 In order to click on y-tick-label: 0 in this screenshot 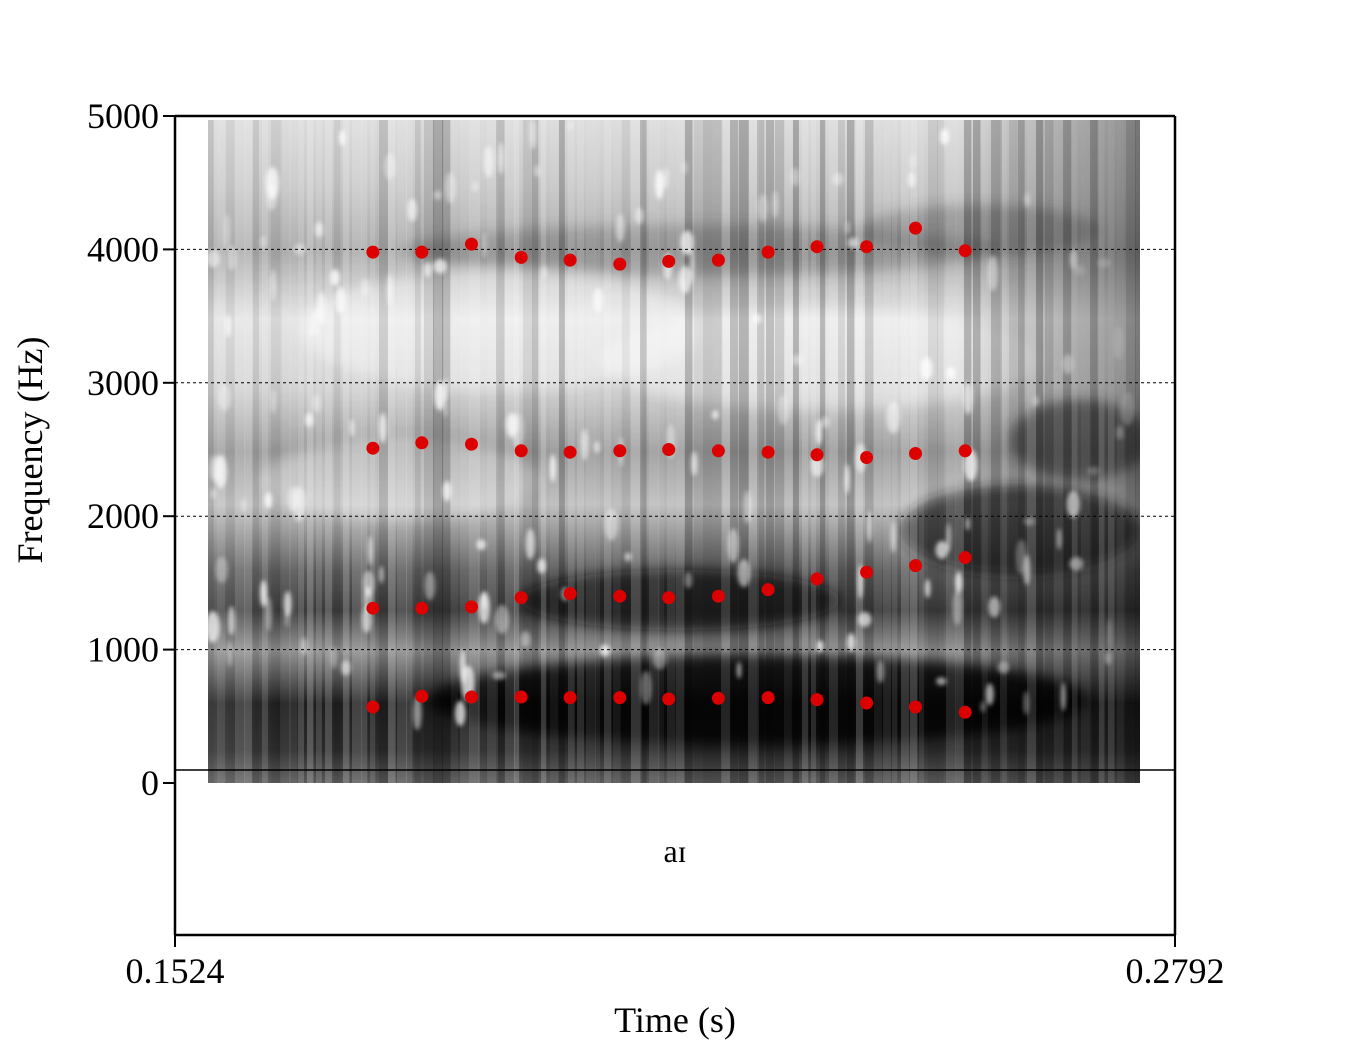, I will do `click(150, 783)`.